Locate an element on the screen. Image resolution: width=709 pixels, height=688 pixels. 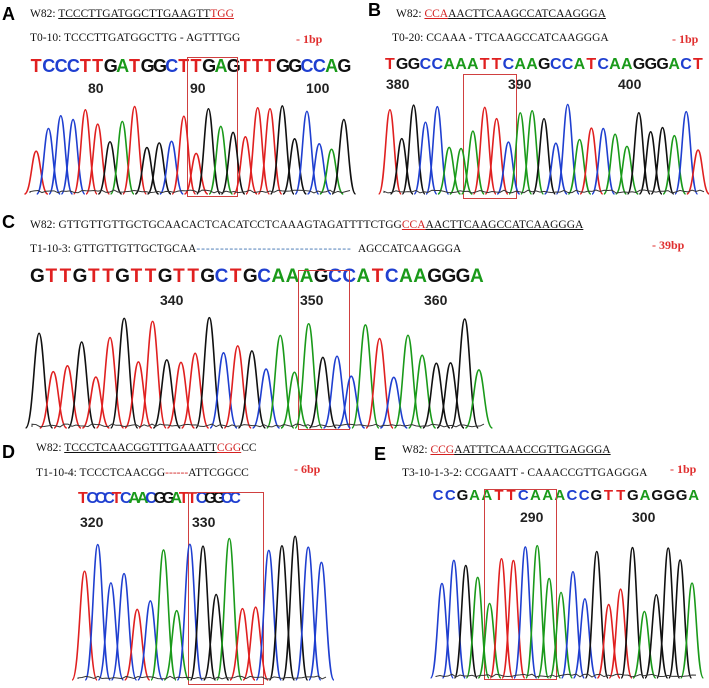
wt-pam: CCG is located at coordinates (442, 450).